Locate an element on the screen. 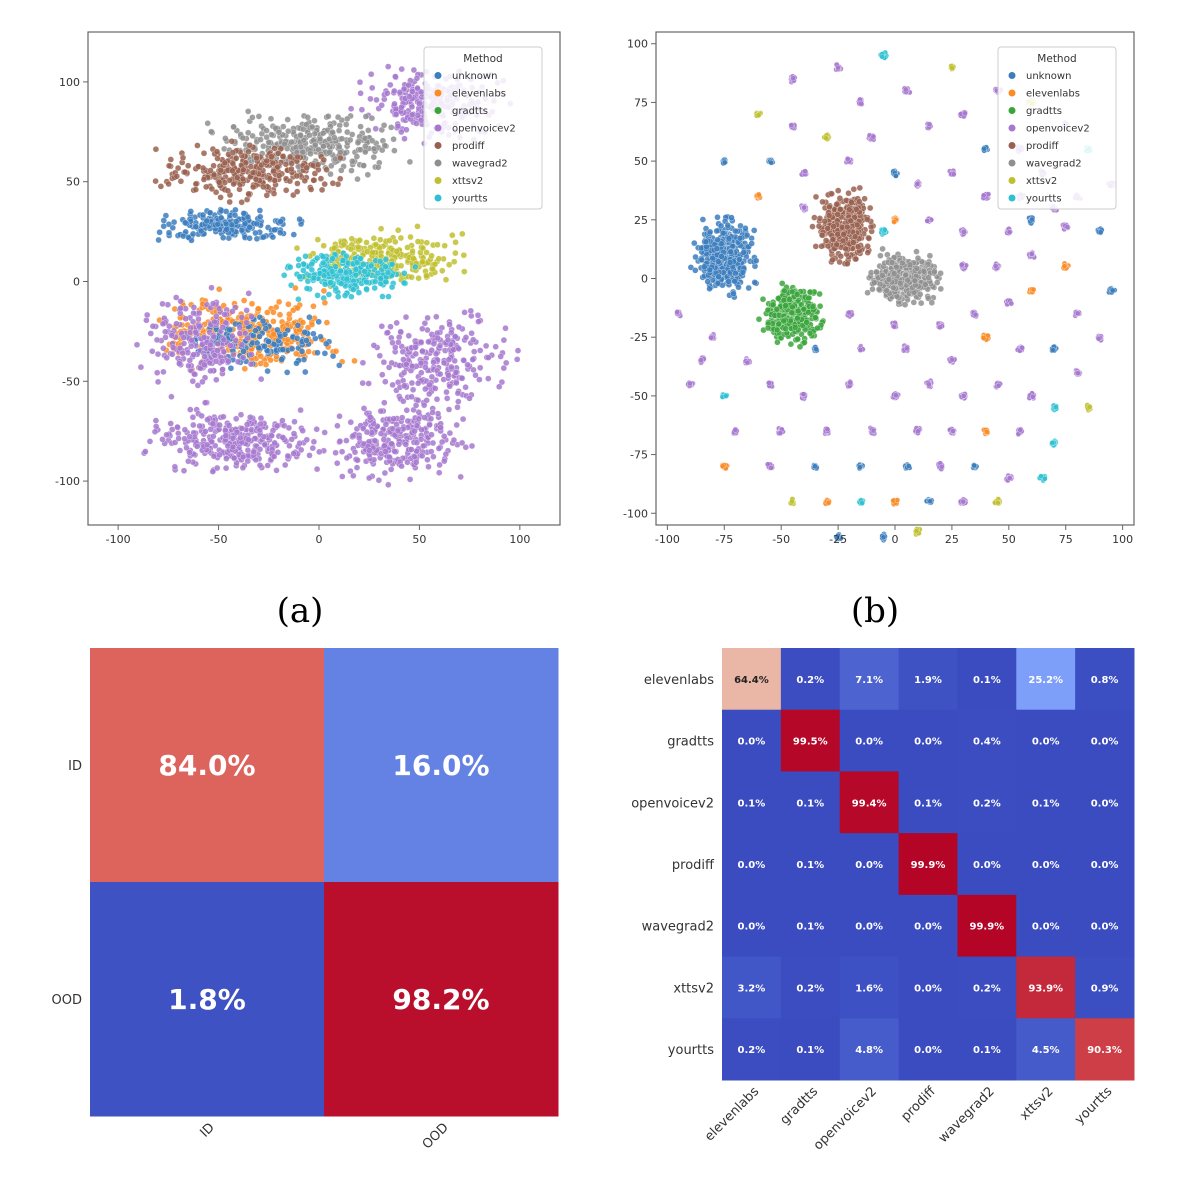 This screenshot has width=1200, height=1200. legend-title: Method is located at coordinates (482, 59).